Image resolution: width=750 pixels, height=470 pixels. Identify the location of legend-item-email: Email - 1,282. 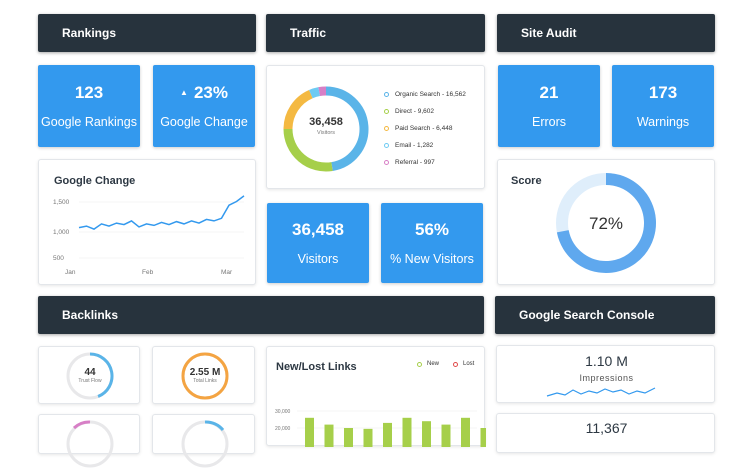
(425, 145).